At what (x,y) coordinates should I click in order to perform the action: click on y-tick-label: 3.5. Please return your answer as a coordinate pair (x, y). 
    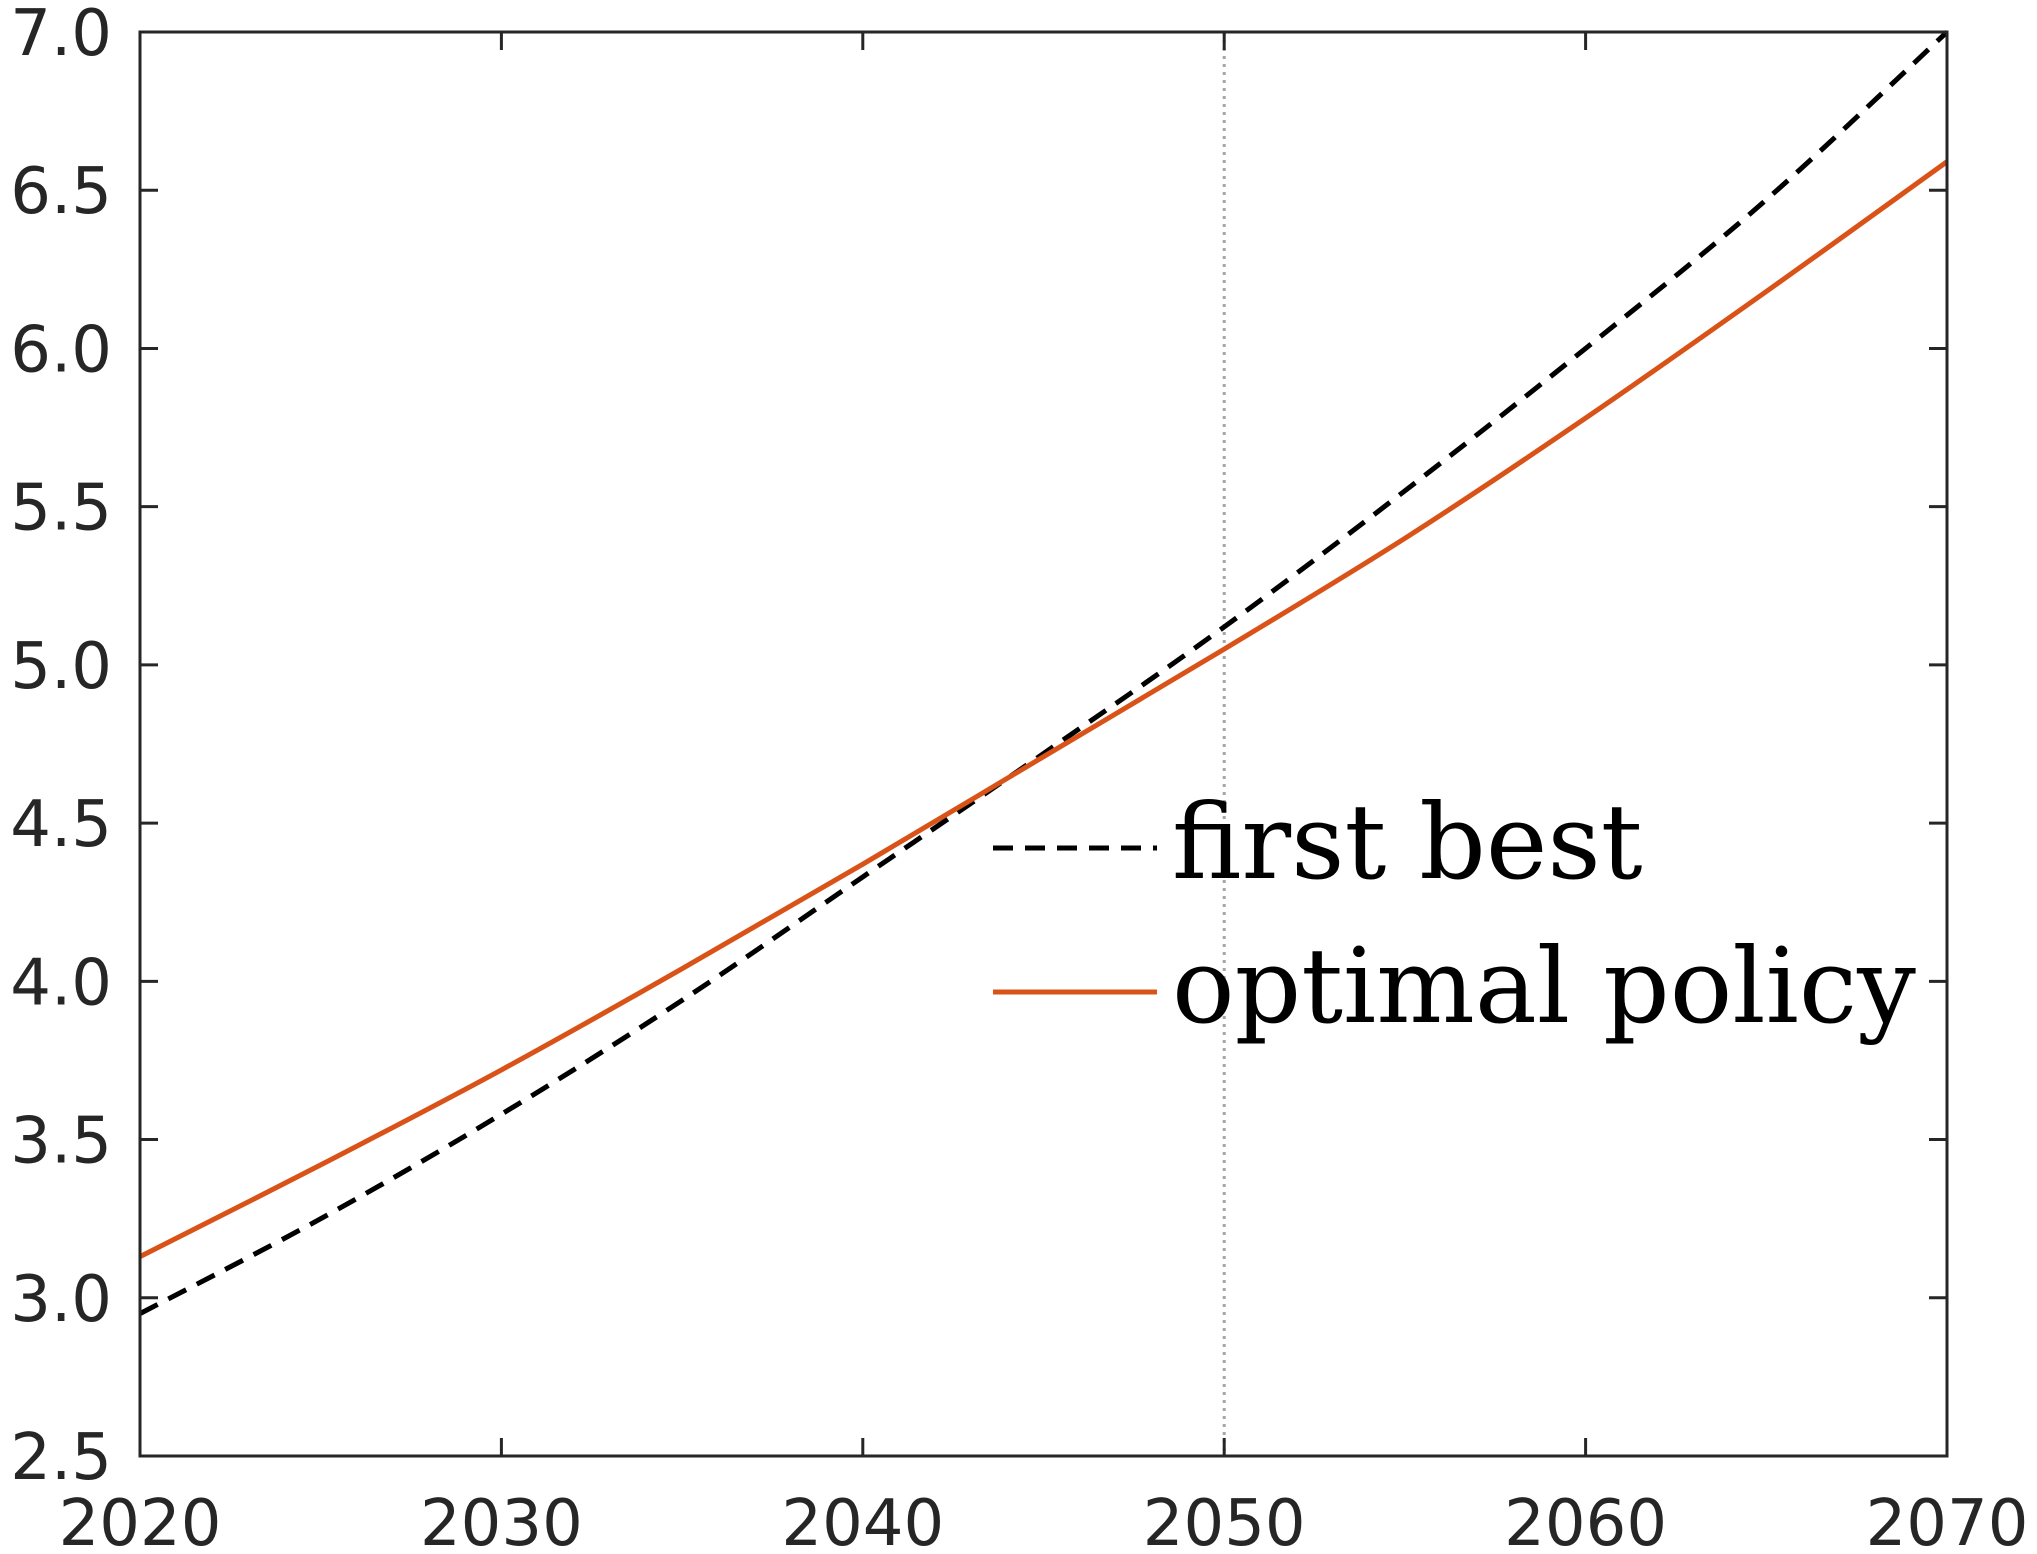
    Looking at the image, I should click on (61, 1142).